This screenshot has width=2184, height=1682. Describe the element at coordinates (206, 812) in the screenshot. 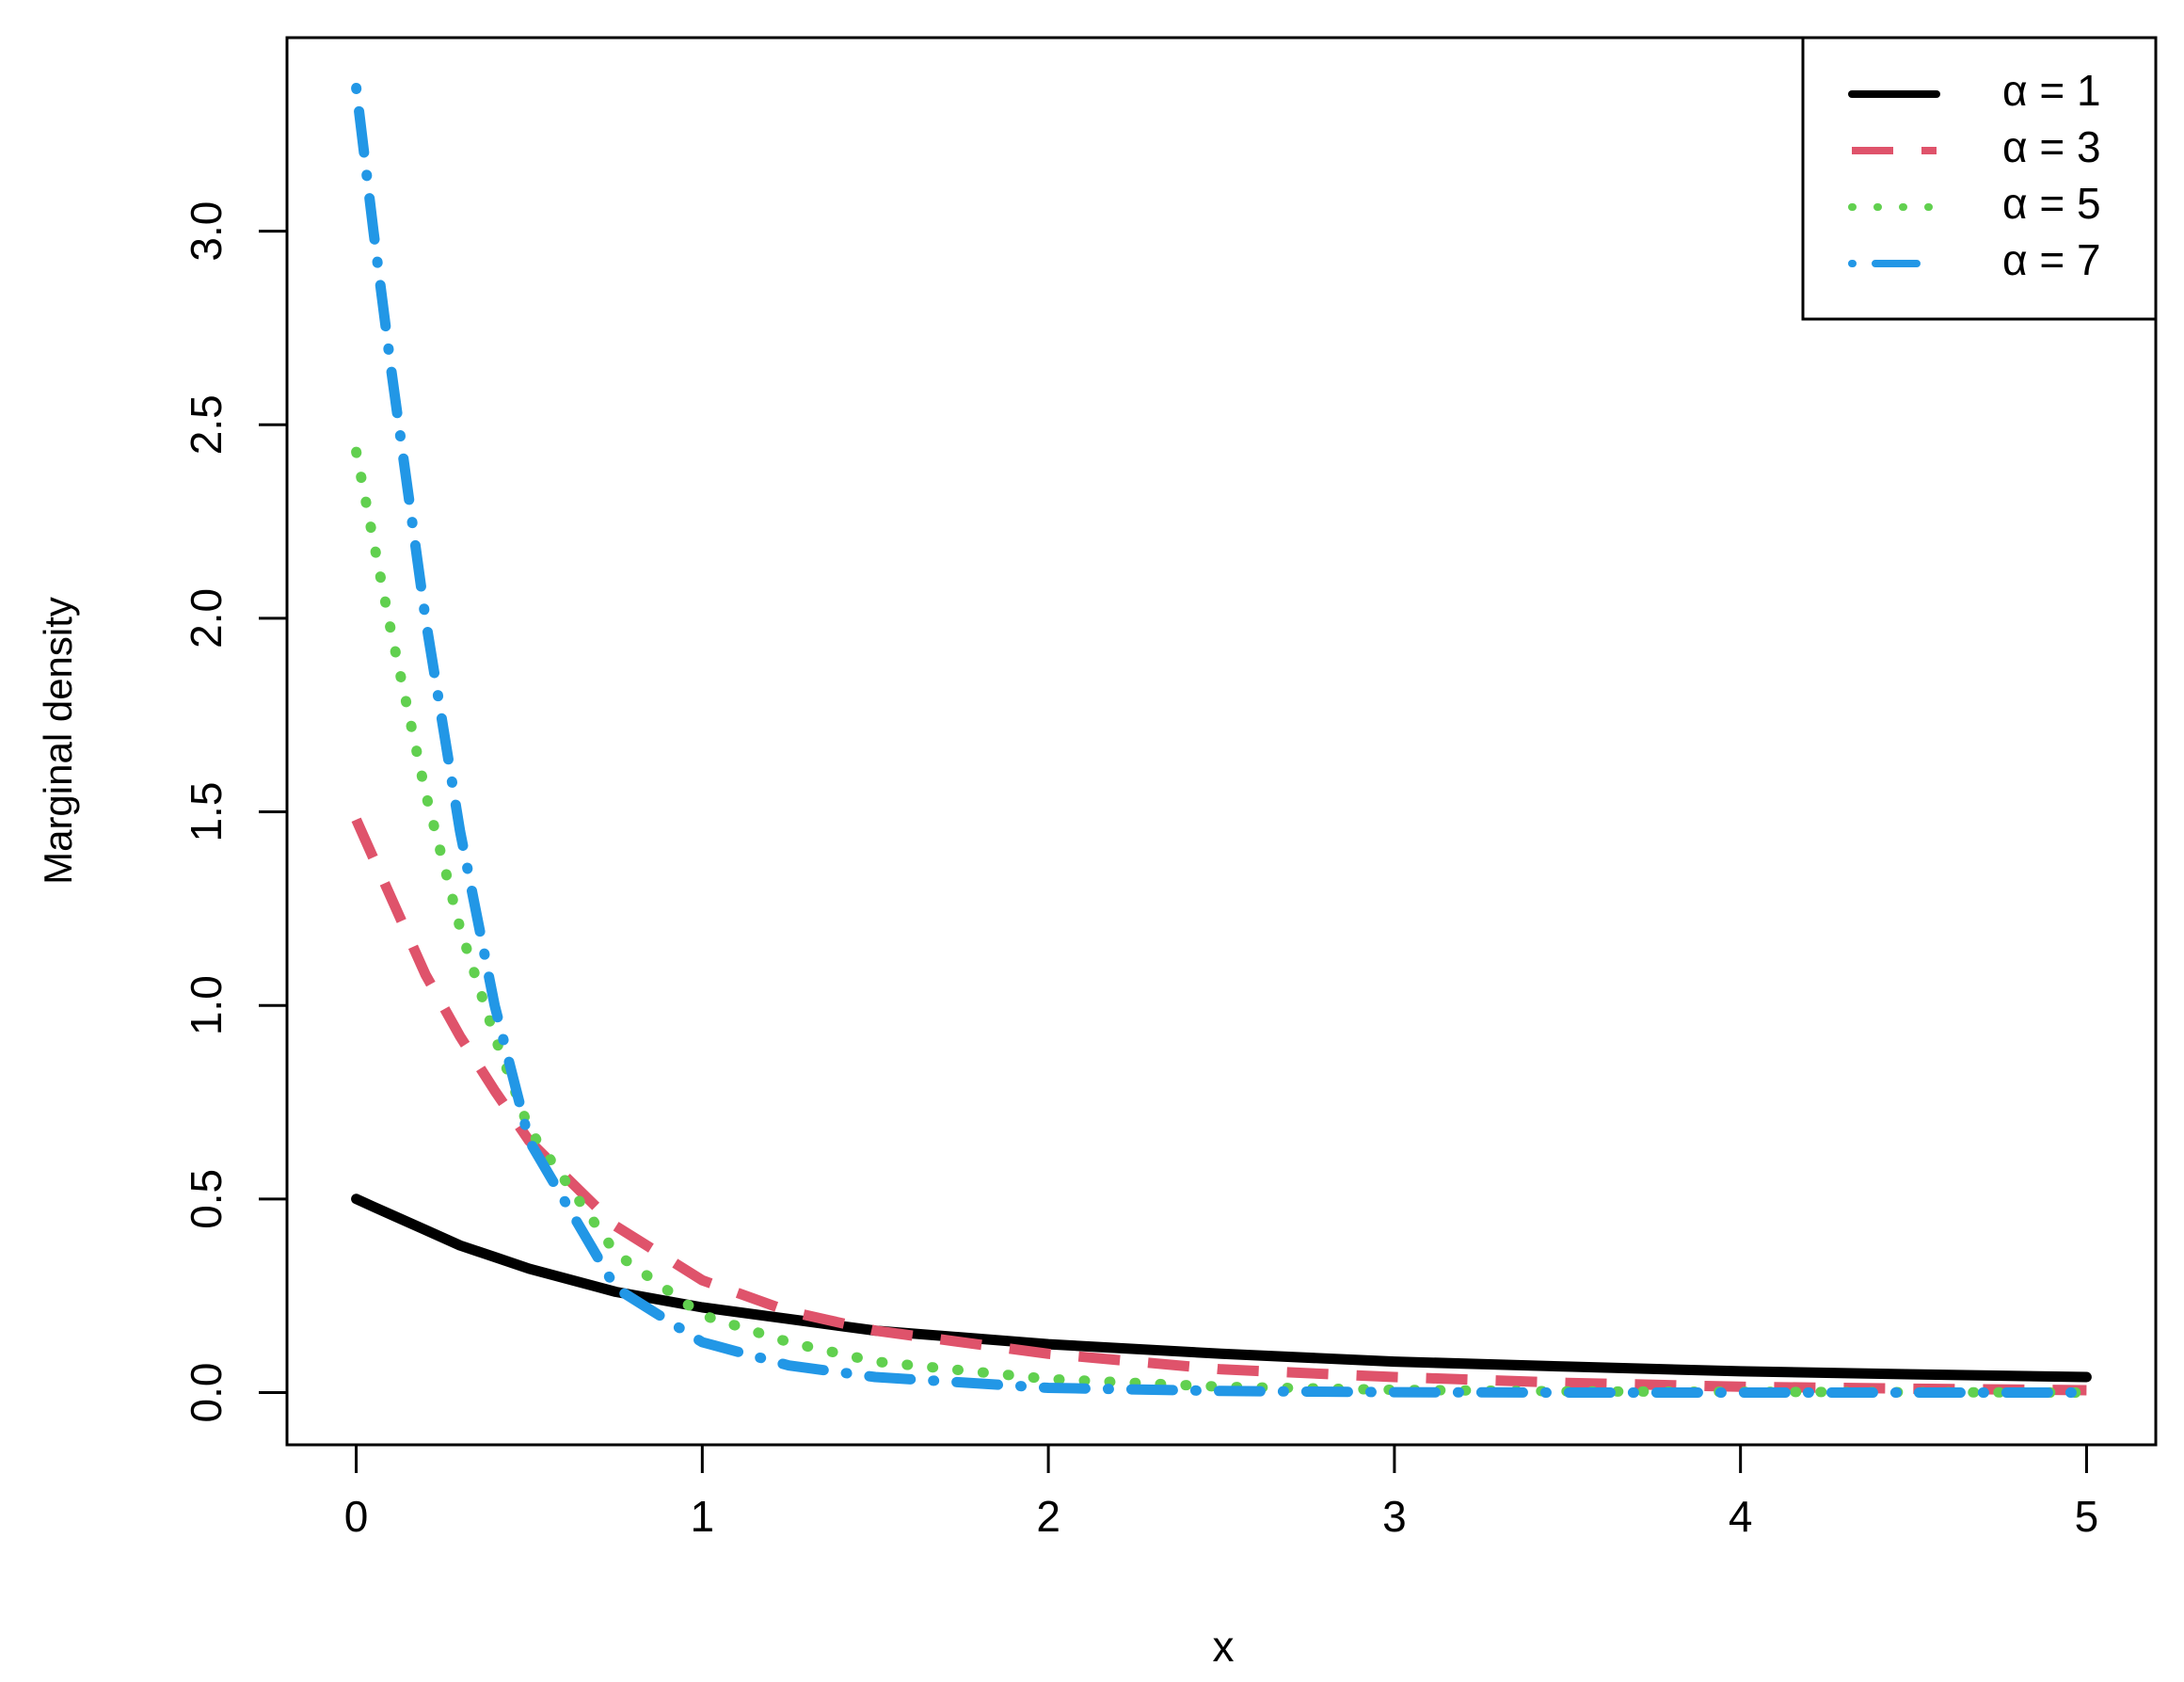

I see `y-tick-label: 1.5` at that location.